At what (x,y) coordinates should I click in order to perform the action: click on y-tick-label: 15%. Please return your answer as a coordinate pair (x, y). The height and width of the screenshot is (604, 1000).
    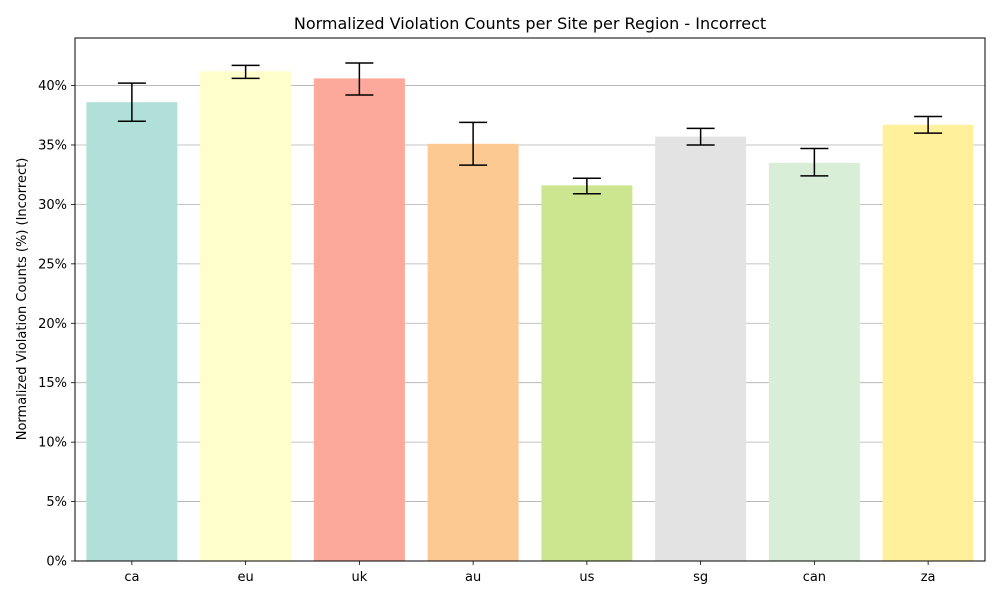
    Looking at the image, I should click on (52, 383).